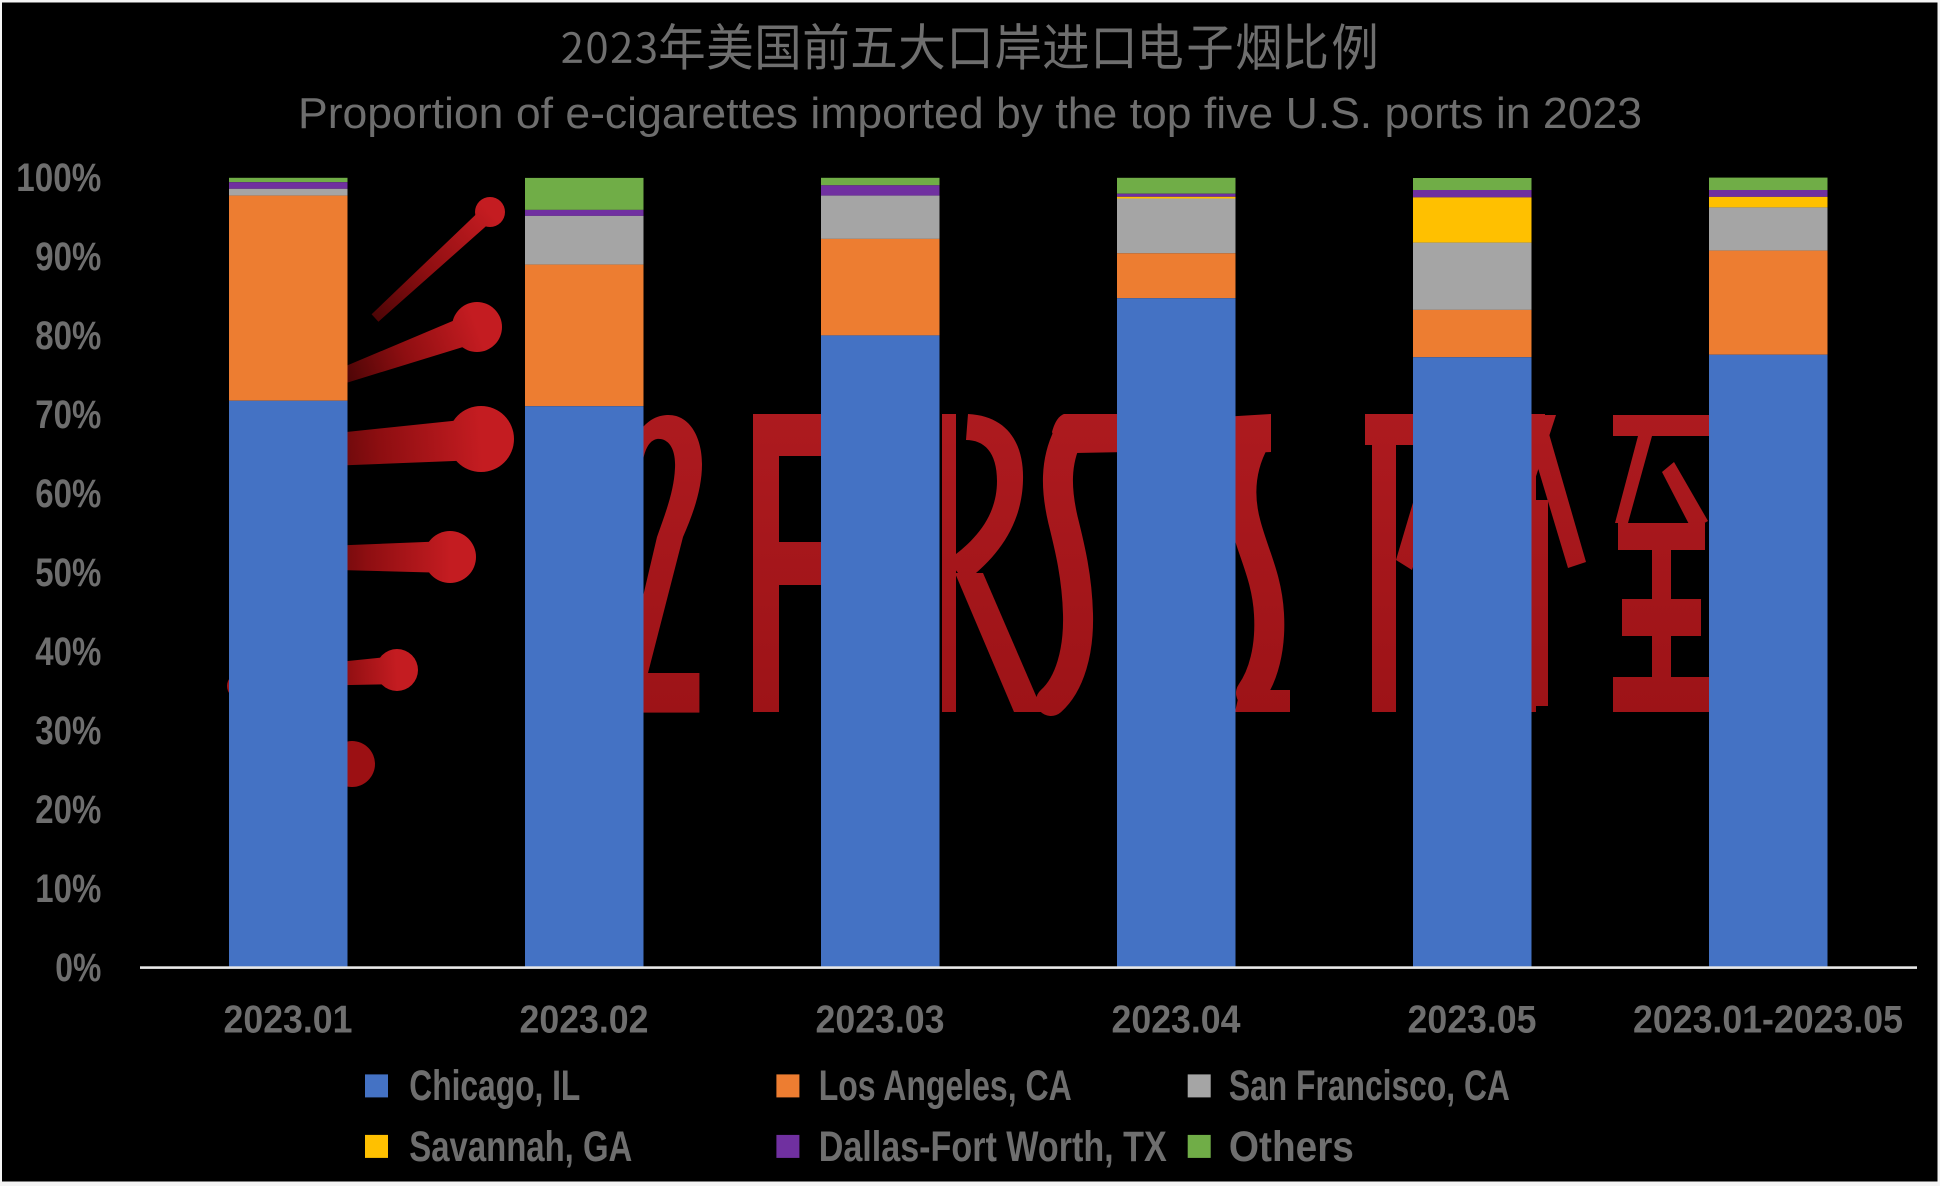  What do you see at coordinates (993, 1147) in the screenshot?
I see `svg-text: Dallas-Fort Worth, TX` at bounding box center [993, 1147].